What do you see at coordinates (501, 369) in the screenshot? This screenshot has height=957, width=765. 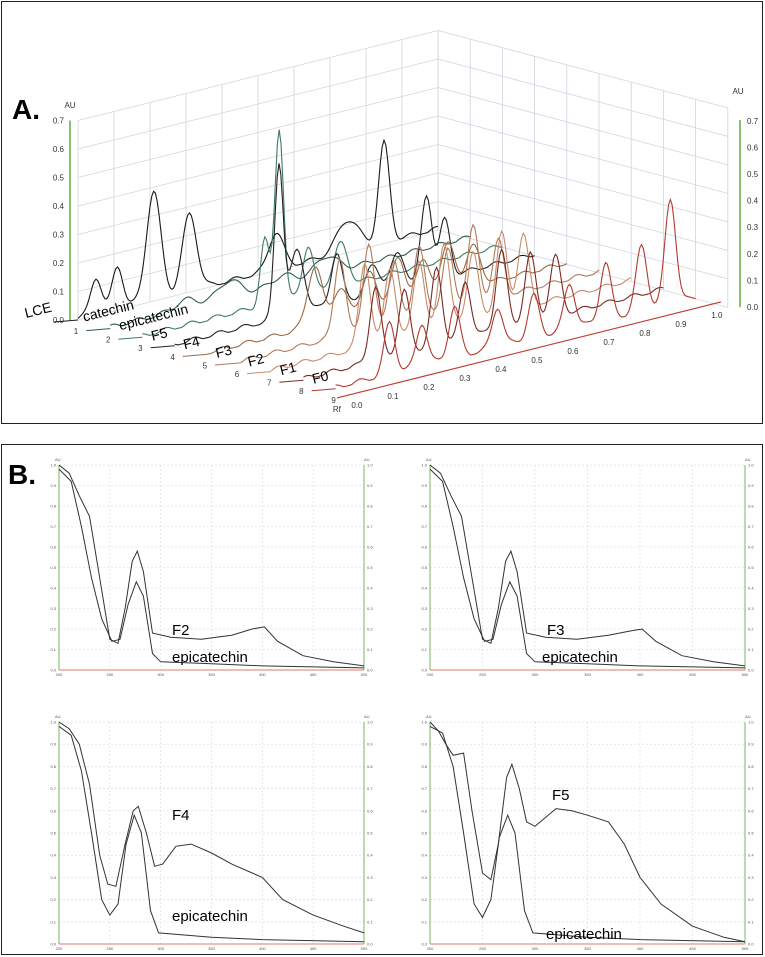 I see `rf-tick-label: 0.4` at bounding box center [501, 369].